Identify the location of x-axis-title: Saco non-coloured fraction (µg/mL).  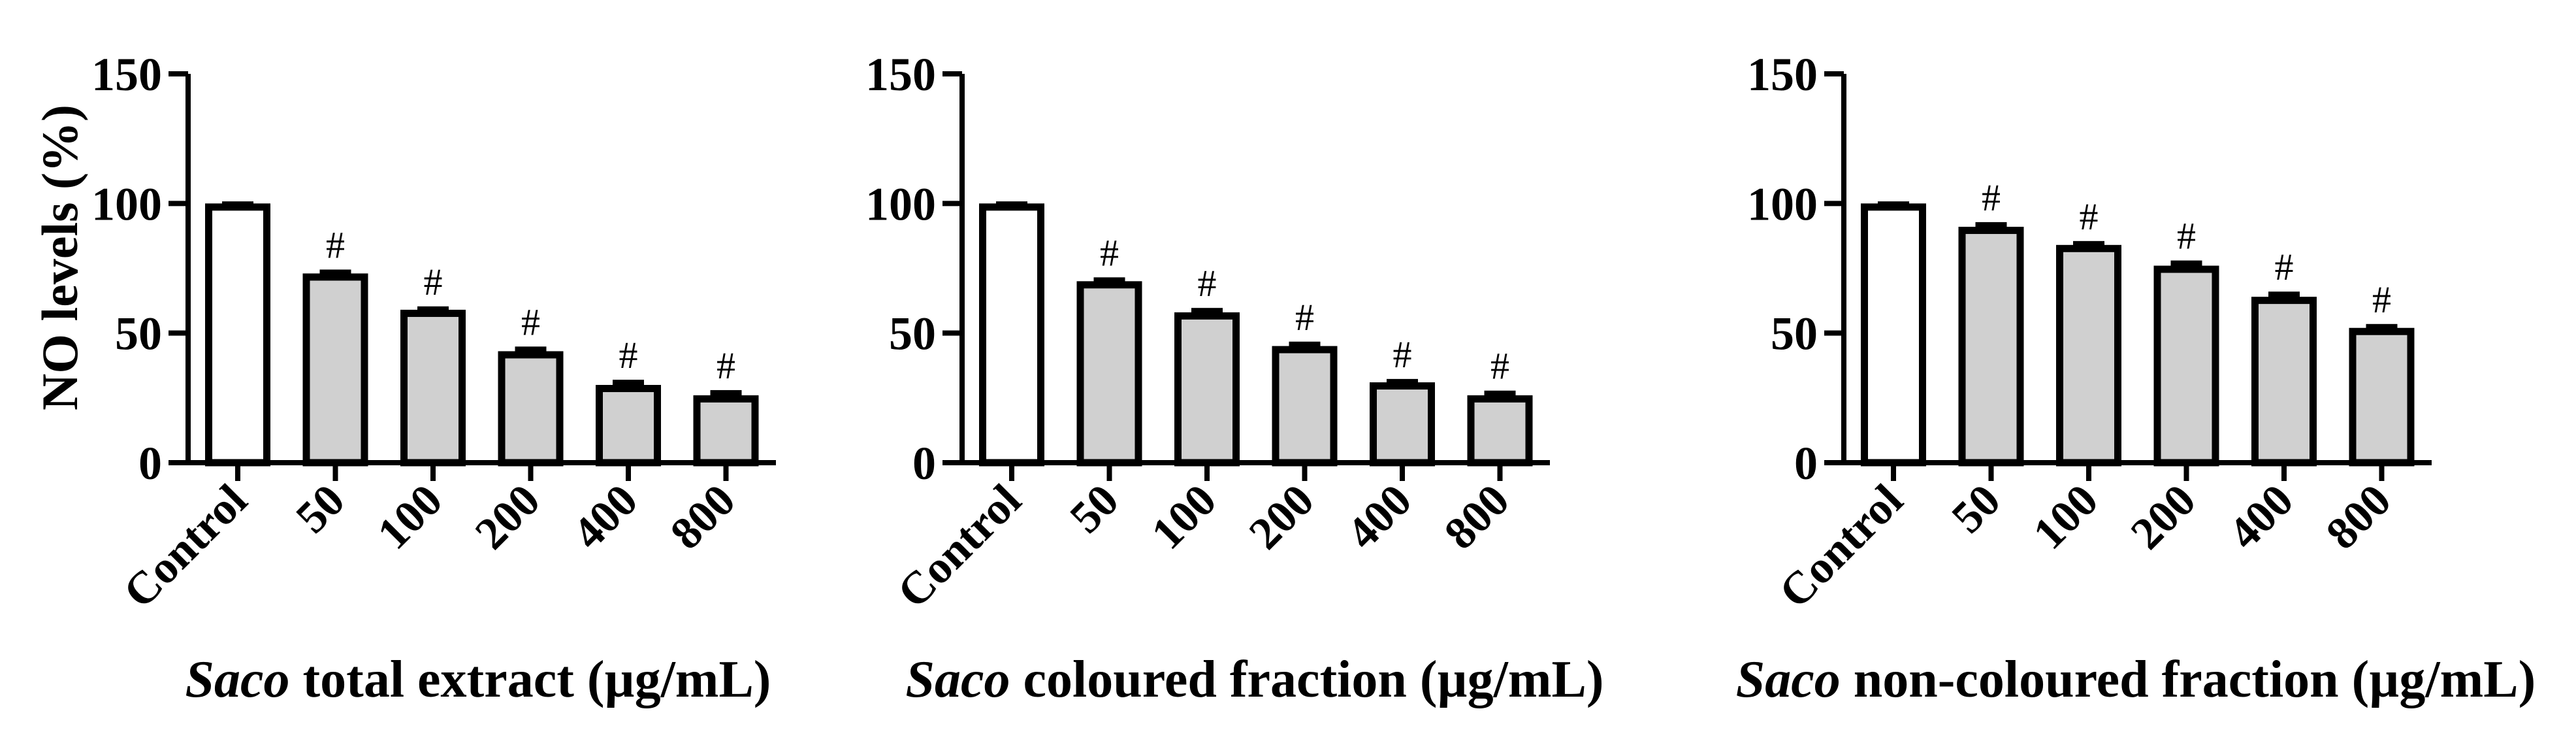
(2136, 679).